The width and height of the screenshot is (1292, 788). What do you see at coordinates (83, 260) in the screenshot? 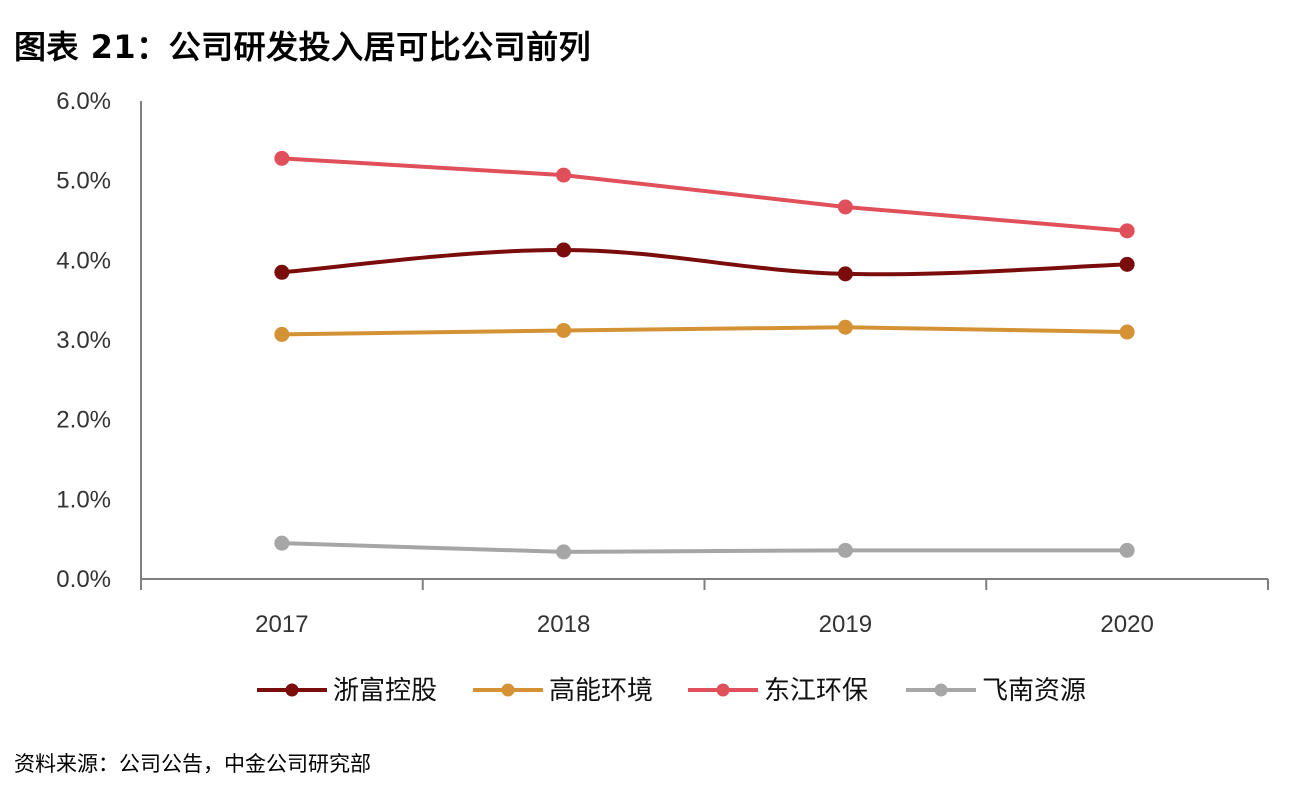
I see `y-tick-label: 4.0%` at bounding box center [83, 260].